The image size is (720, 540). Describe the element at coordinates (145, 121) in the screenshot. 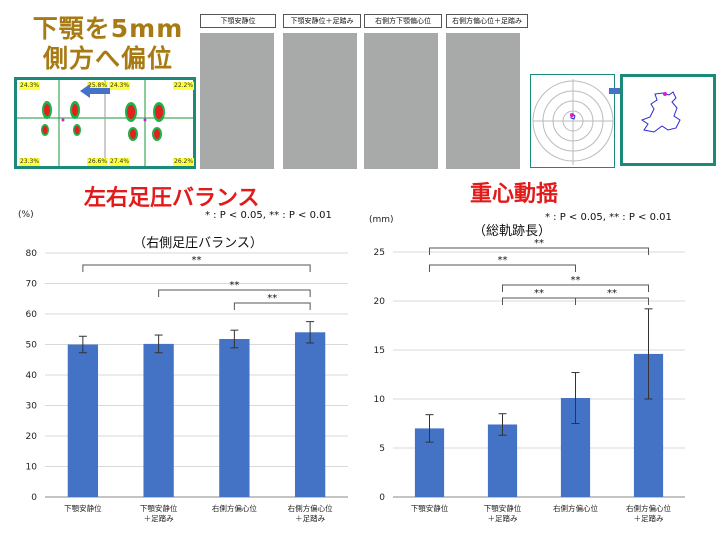

I see `footprint-right-pair` at that location.